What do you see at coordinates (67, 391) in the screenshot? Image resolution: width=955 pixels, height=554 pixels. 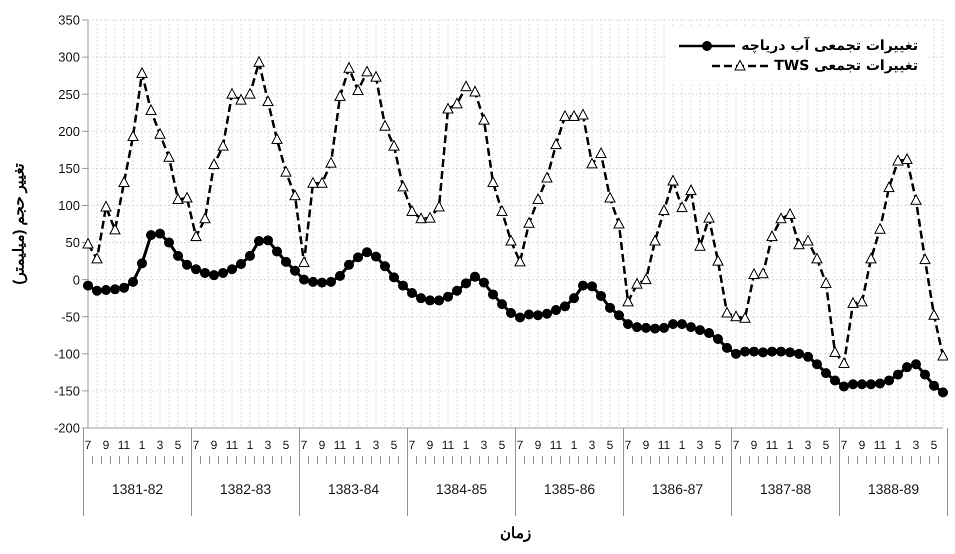 I see `y-tick-label: -150` at bounding box center [67, 391].